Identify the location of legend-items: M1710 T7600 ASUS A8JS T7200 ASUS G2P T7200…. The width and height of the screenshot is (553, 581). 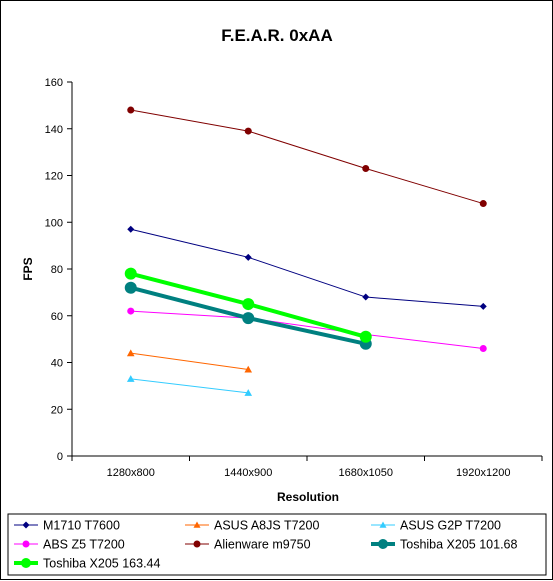
(266, 545).